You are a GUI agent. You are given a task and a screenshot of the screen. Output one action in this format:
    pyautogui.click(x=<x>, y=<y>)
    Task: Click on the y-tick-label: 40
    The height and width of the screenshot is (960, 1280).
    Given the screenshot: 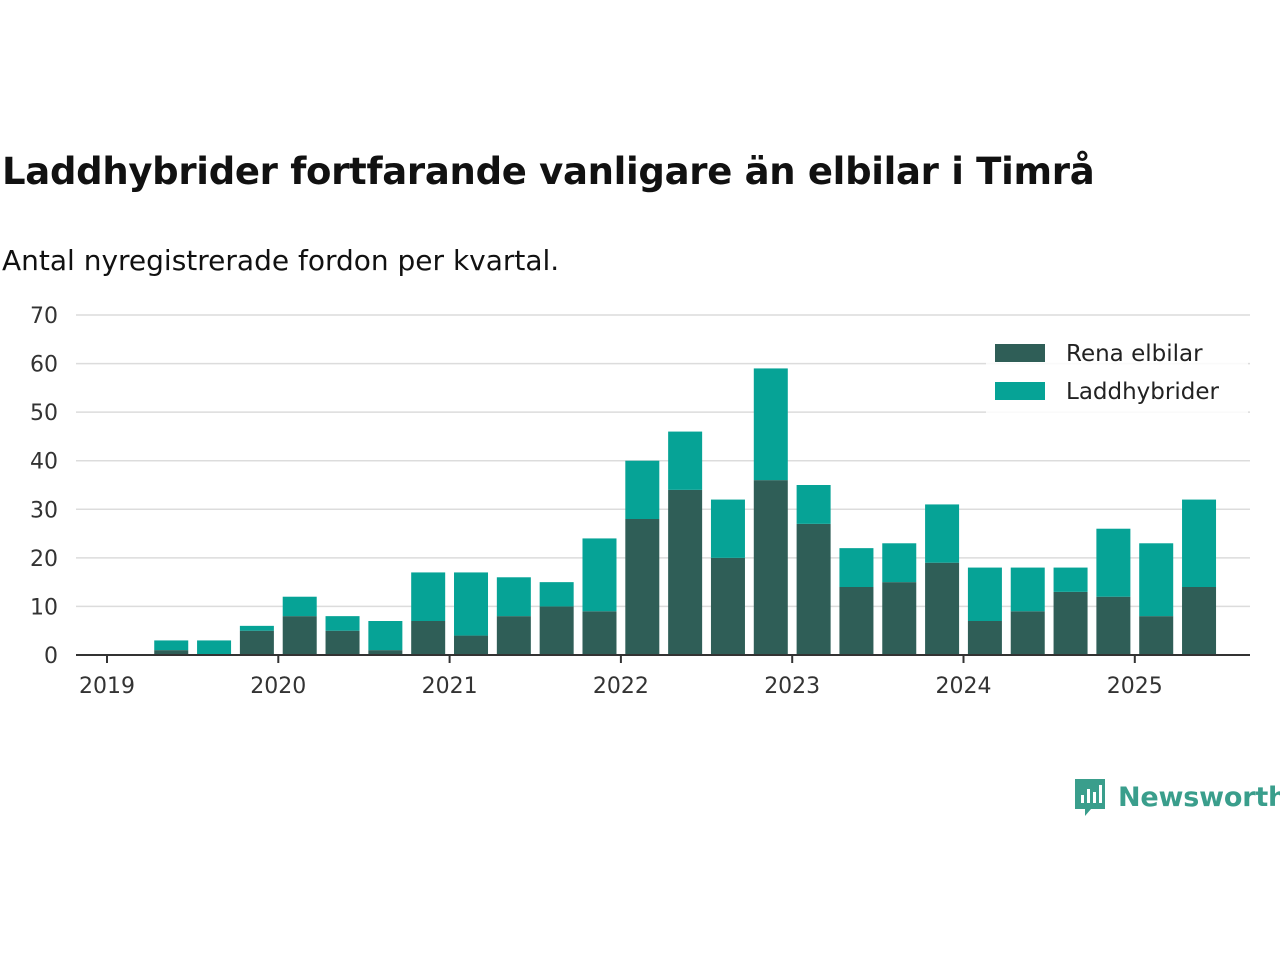 What is the action you would take?
    pyautogui.click(x=44, y=462)
    